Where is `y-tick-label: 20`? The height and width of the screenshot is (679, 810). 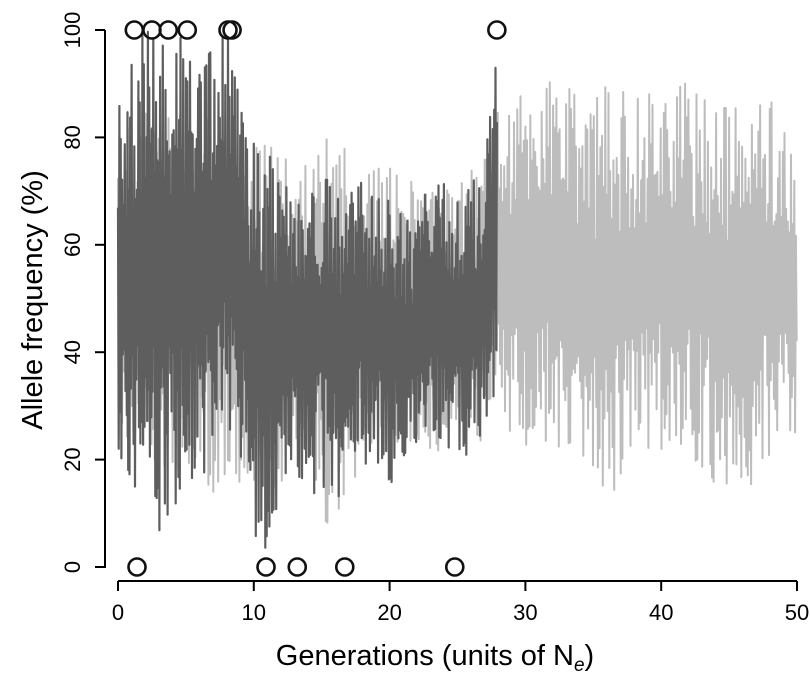
y-tick-label: 20 is located at coordinates (72, 459).